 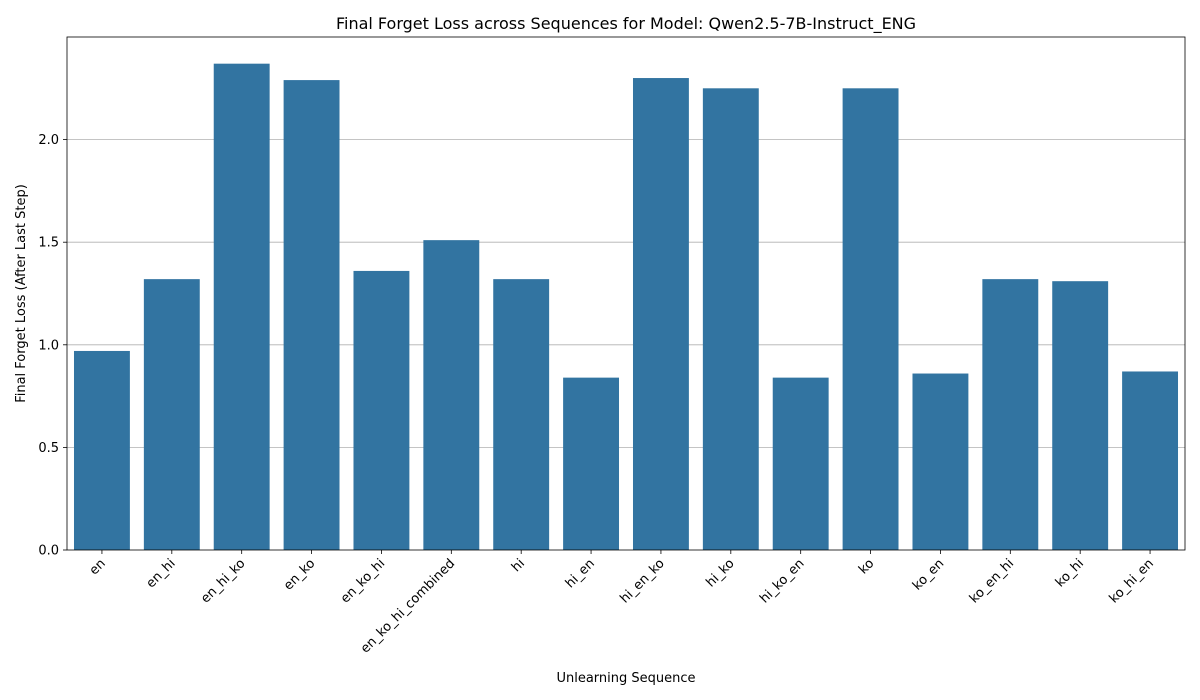 What do you see at coordinates (521, 414) in the screenshot?
I see `bar-hi` at bounding box center [521, 414].